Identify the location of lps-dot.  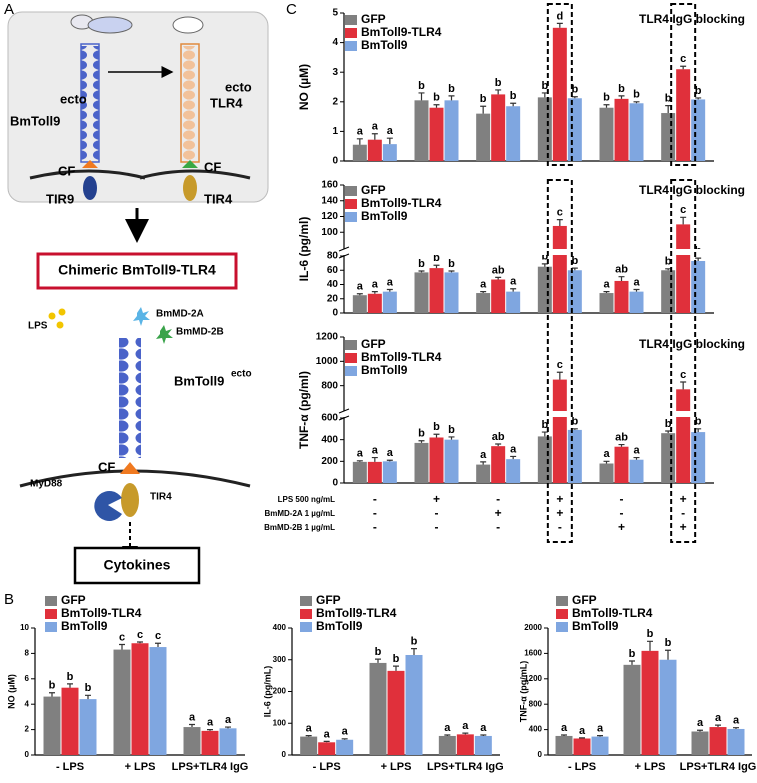
(60, 325).